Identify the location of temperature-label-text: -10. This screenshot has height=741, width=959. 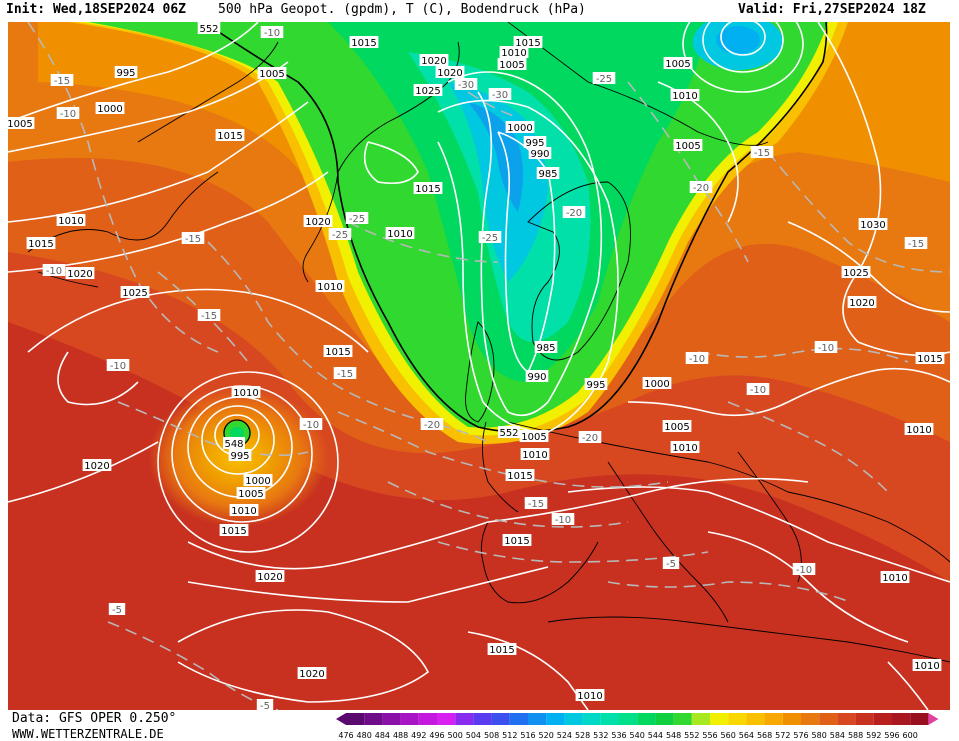
(758, 390).